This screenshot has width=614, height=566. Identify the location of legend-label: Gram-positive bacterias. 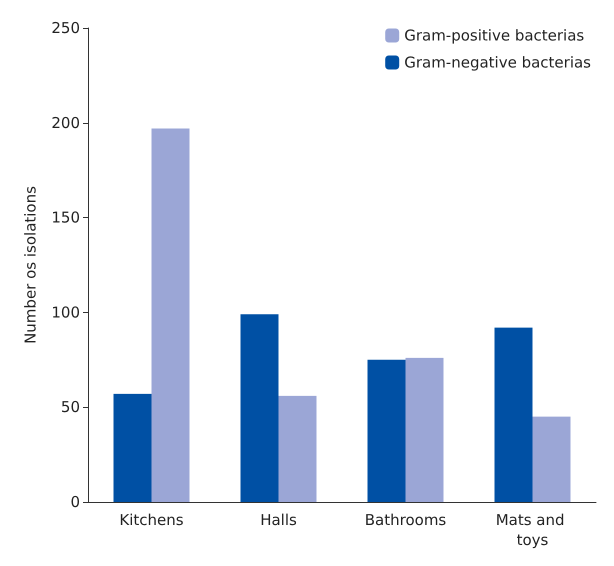
(494, 35).